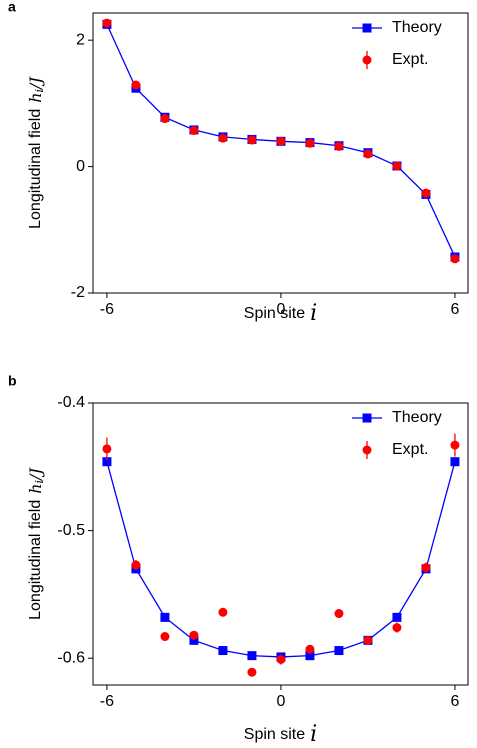 The image size is (477, 748). Describe the element at coordinates (71, 402) in the screenshot. I see `y-tick-label: -0.4` at that location.